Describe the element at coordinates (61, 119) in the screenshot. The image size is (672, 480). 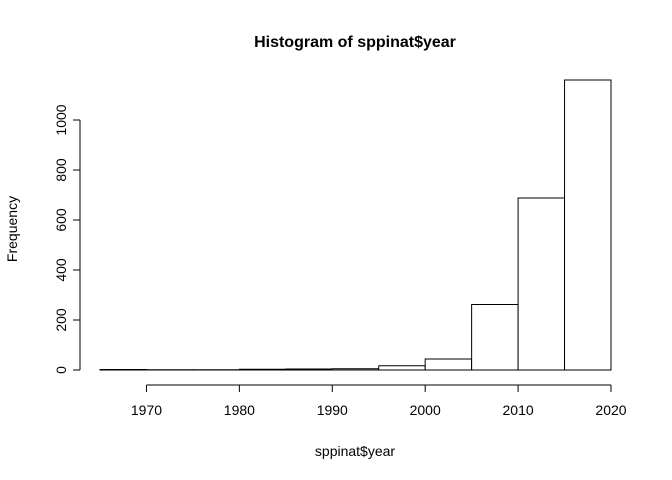
I see `y-tick-label: 1000` at that location.